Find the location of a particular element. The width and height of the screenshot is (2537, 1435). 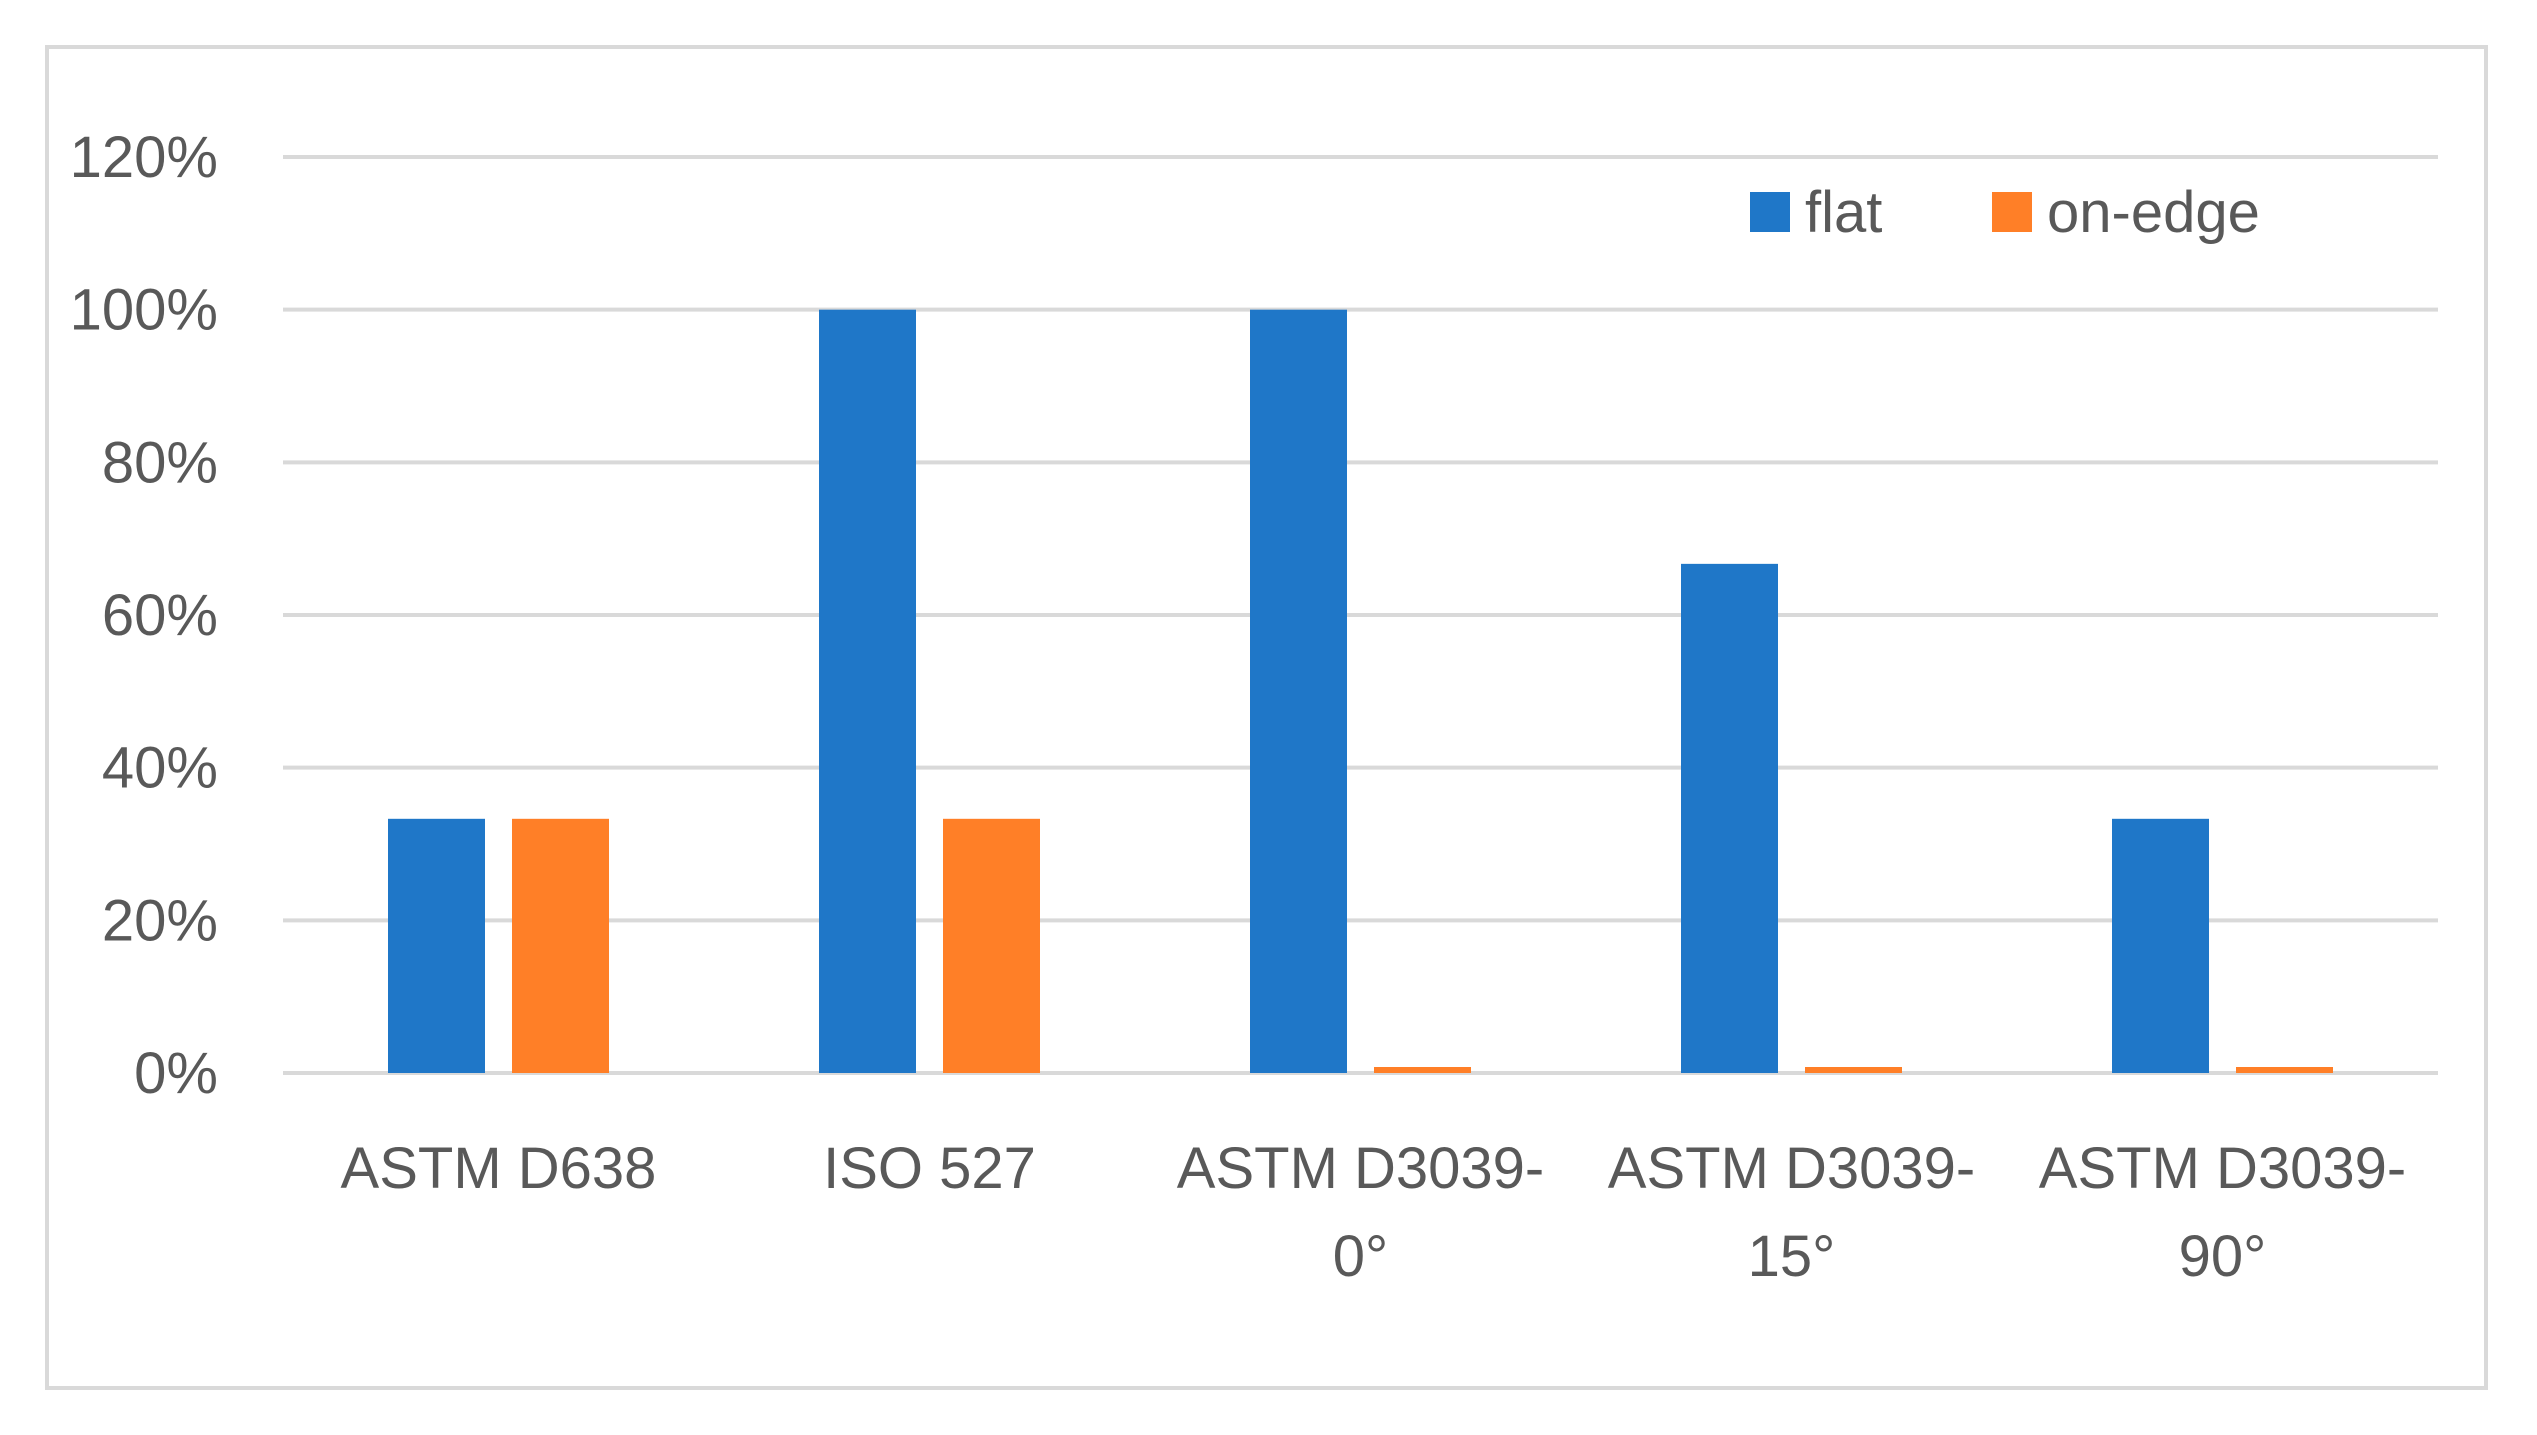

x-tick-label: 90° is located at coordinates (2223, 1256).